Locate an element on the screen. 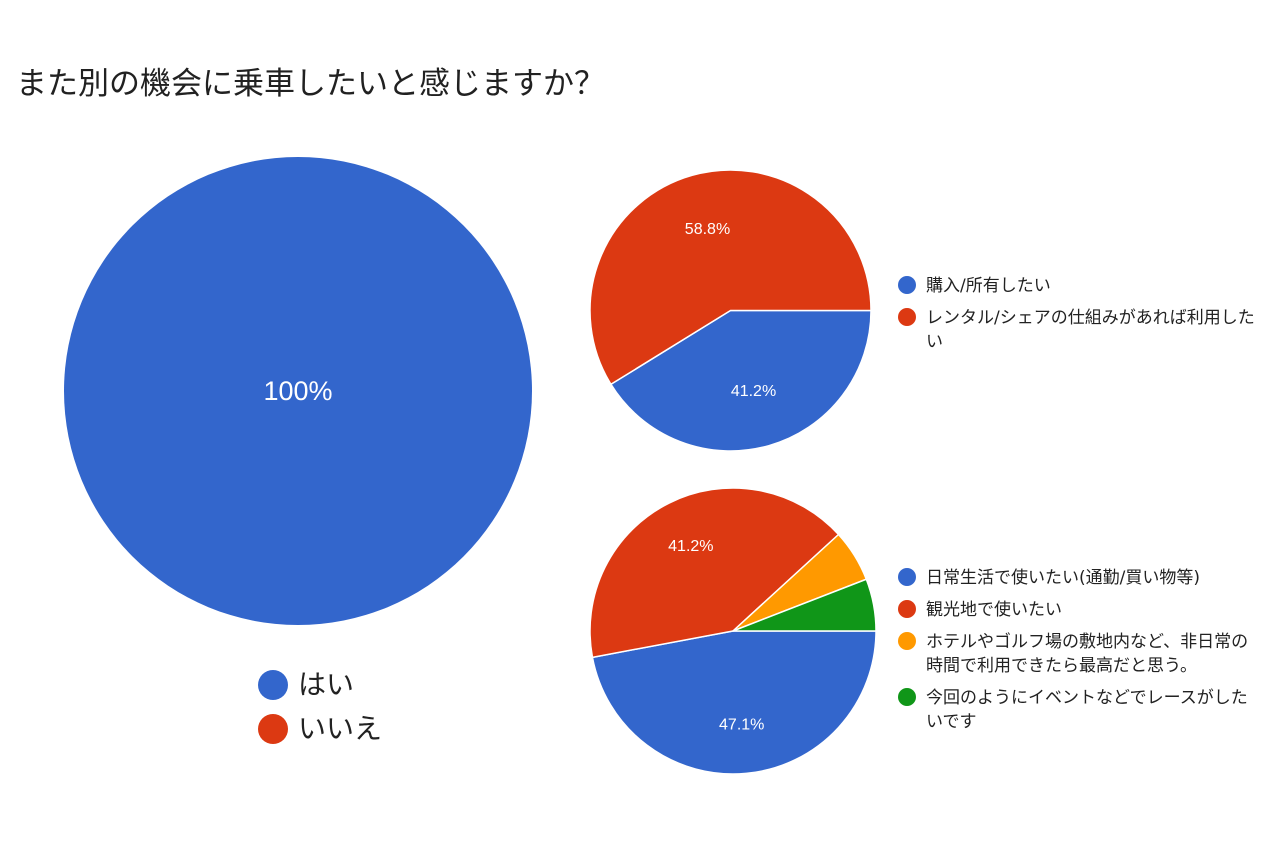 The width and height of the screenshot is (1280, 854). slice-label: 47.1% is located at coordinates (741, 724).